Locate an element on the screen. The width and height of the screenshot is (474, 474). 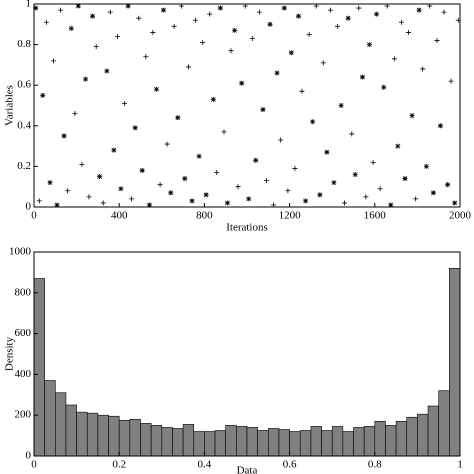
x-tick-label: 0.6 is located at coordinates (290, 465).